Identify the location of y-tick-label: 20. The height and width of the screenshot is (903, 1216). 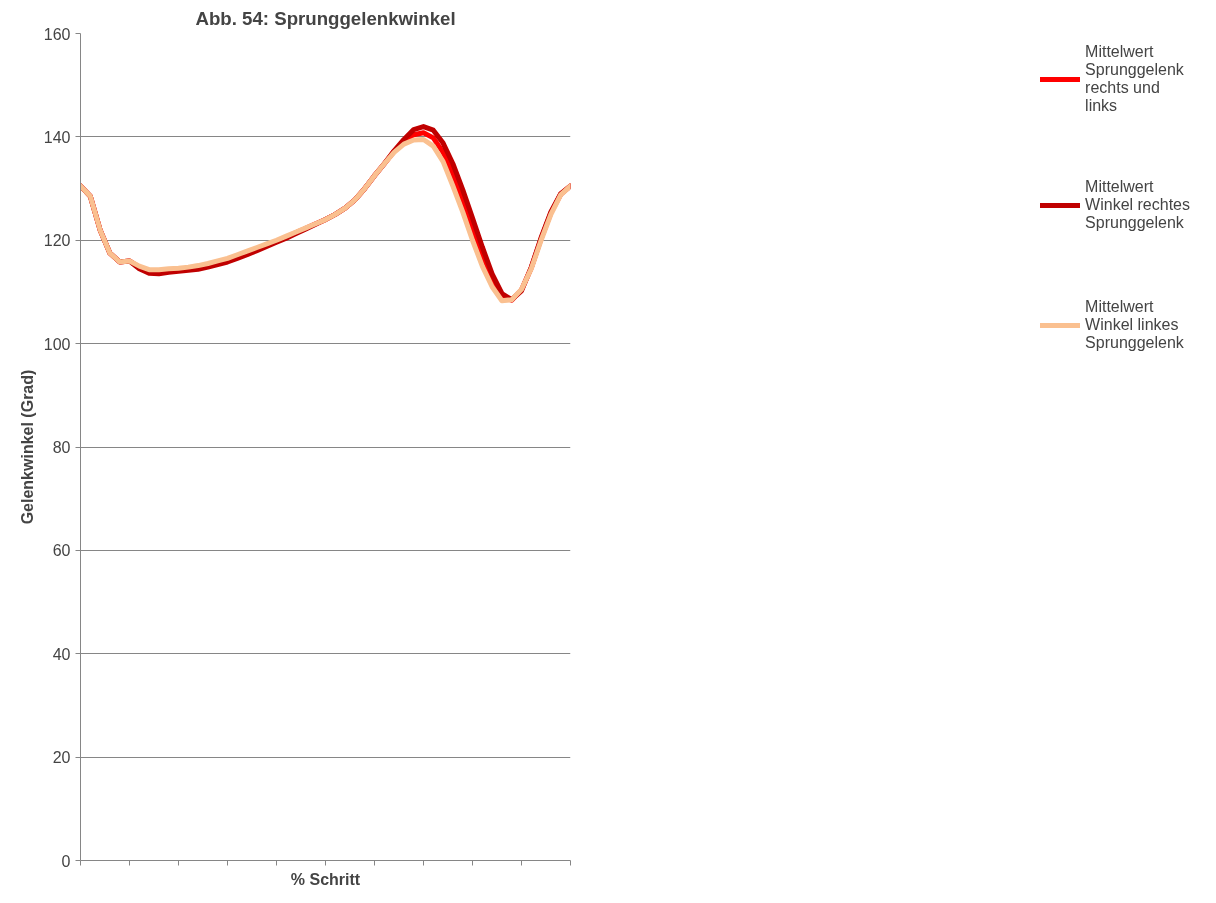
(61, 758).